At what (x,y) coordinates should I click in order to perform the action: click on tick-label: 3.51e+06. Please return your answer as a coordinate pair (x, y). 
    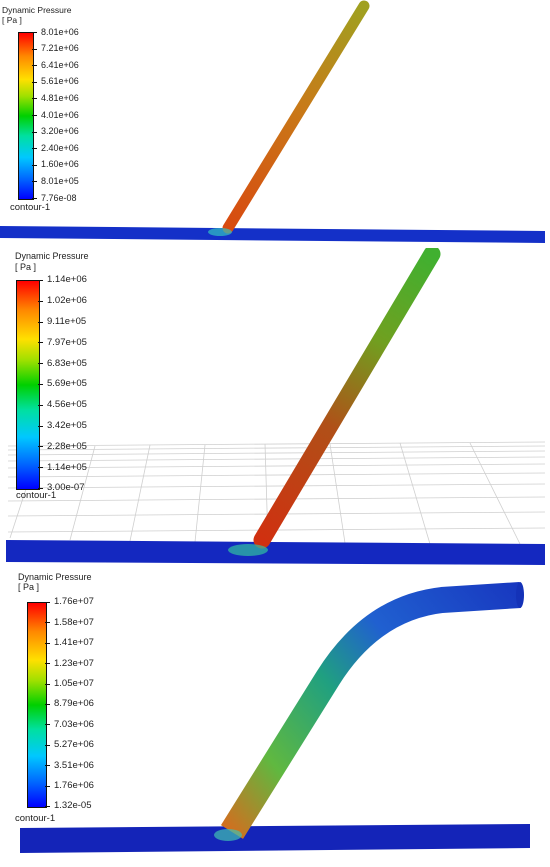
    Looking at the image, I should click on (74, 765).